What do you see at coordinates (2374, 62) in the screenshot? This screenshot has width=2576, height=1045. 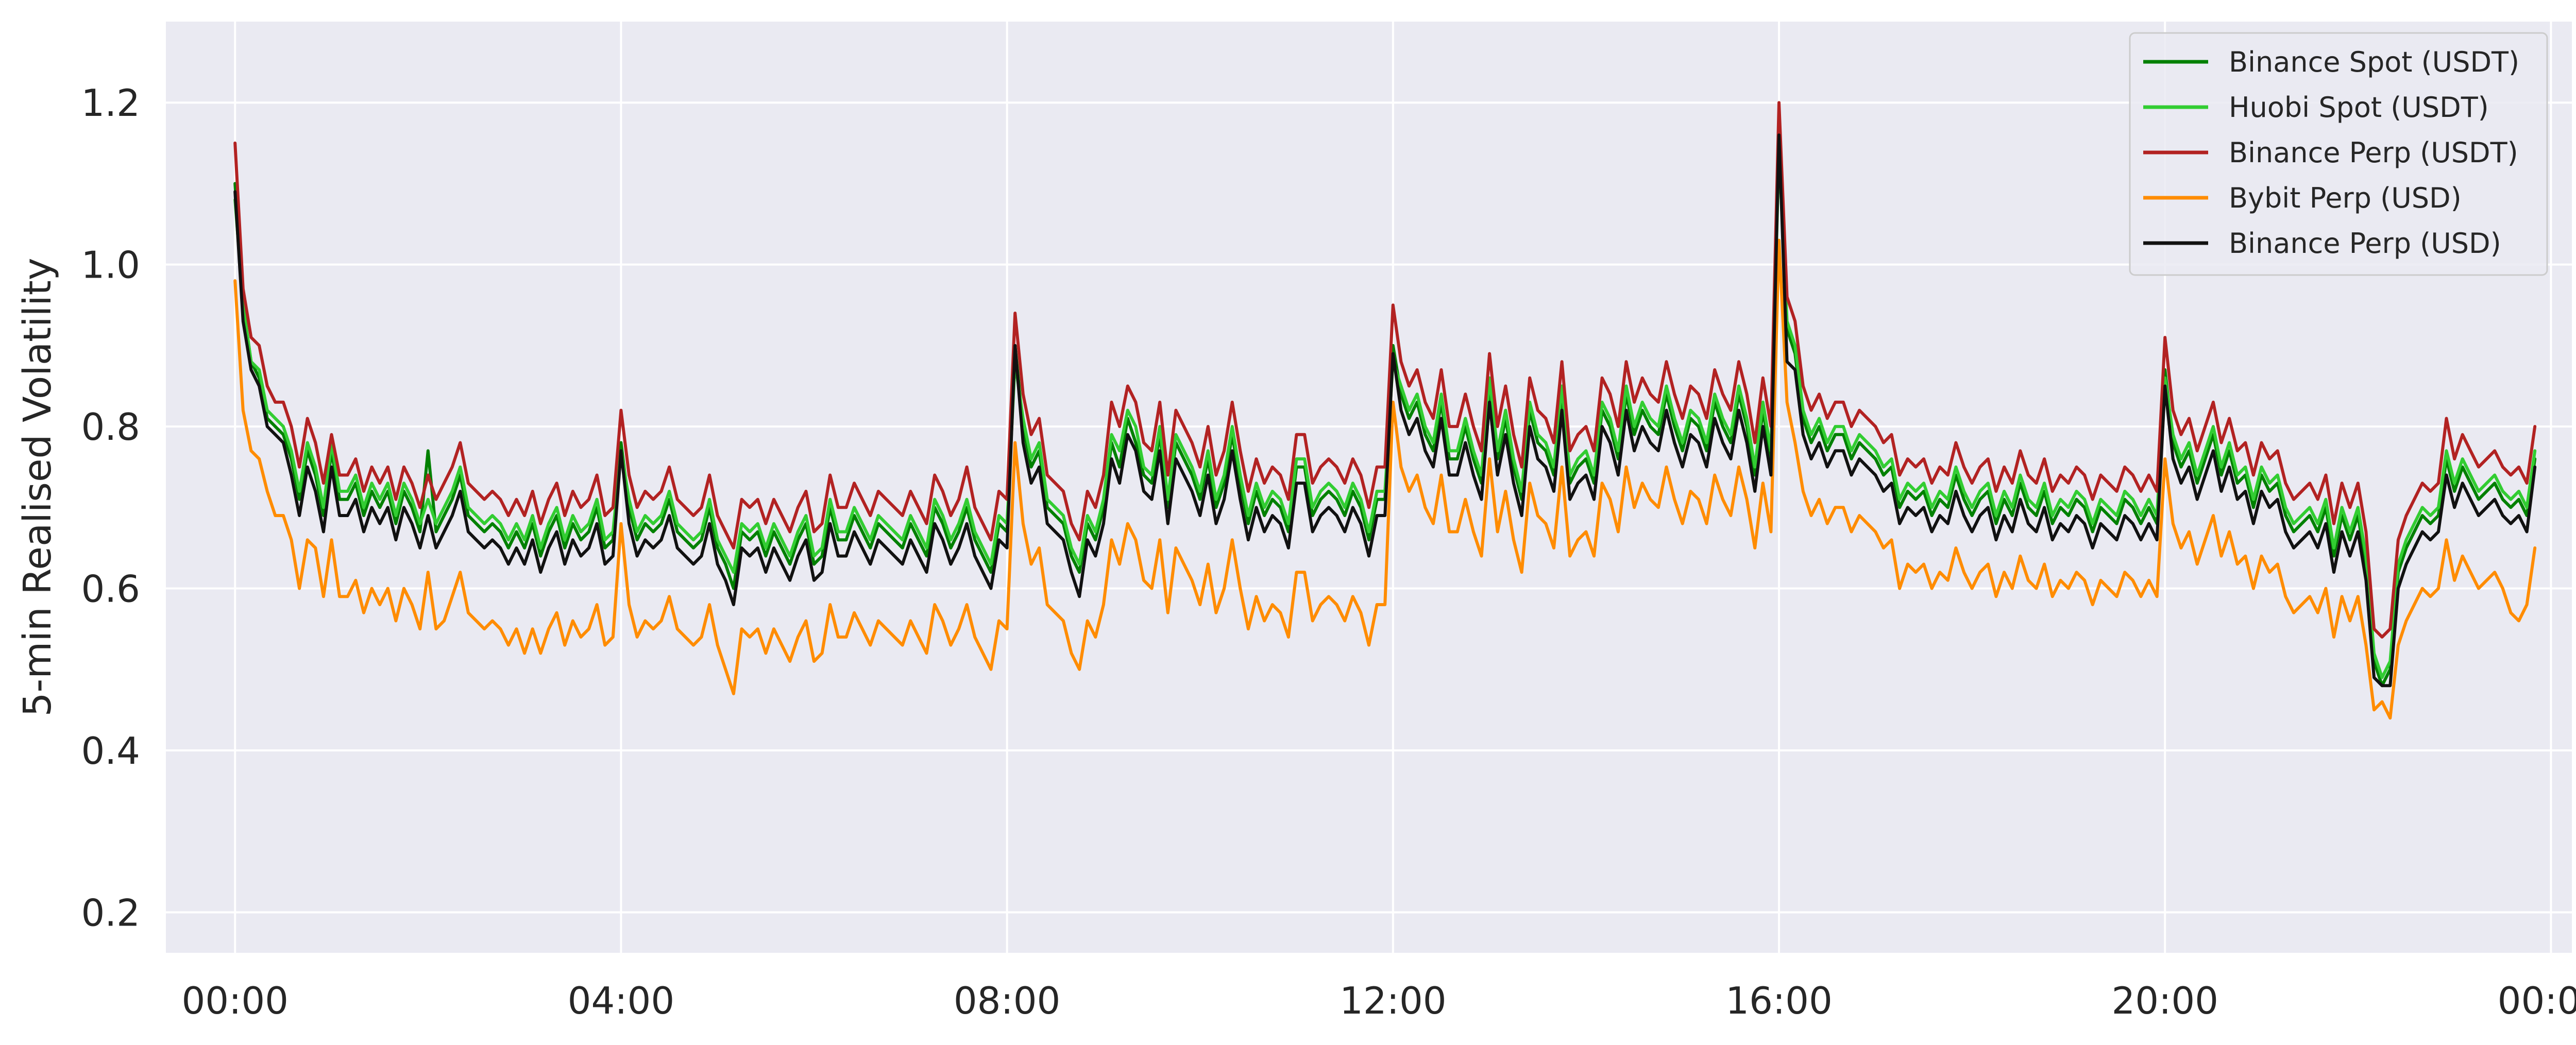 I see `legend-label: Binance Spot (USDT)` at bounding box center [2374, 62].